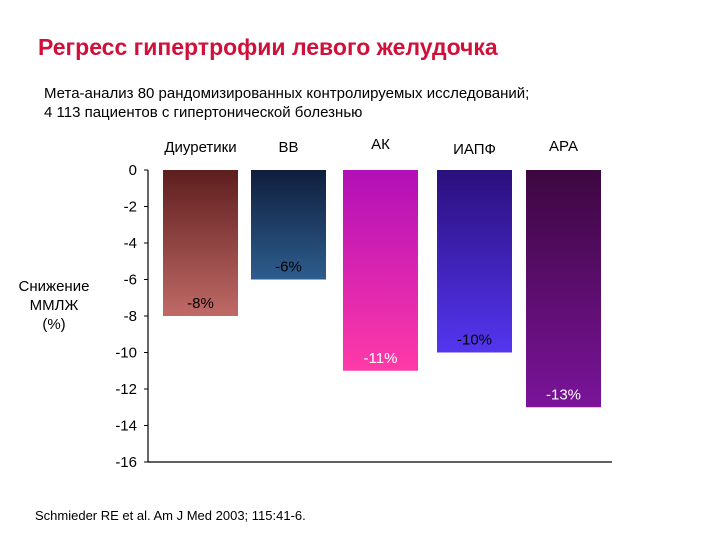 This screenshot has height=540, width=720. Describe the element at coordinates (200, 147) in the screenshot. I see `category-label: Диуретики` at that location.